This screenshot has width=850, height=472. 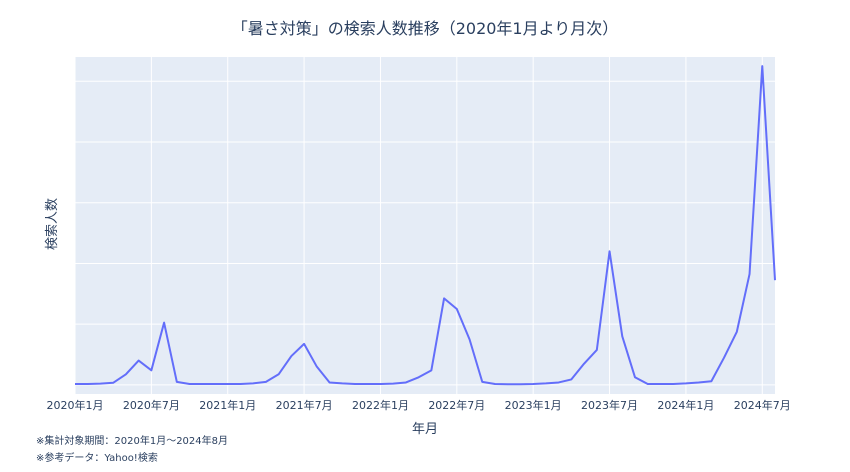 I want to click on x-tick-label: 2022年1月, so click(x=380, y=405).